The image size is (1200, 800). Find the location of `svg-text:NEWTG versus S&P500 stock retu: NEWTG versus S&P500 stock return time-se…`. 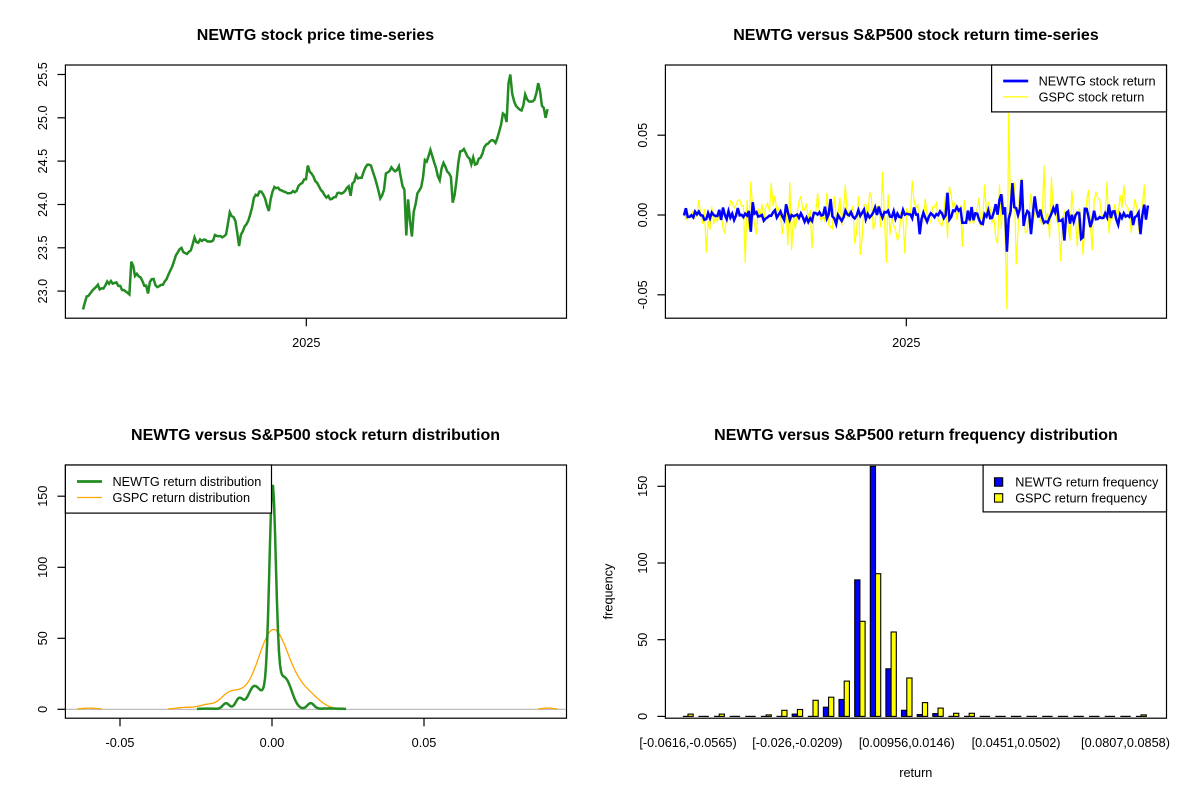

svg-text:NEWTG versus S&P500 stock retu: NEWTG versus S&P500 stock return time-se… is located at coordinates (916, 35).